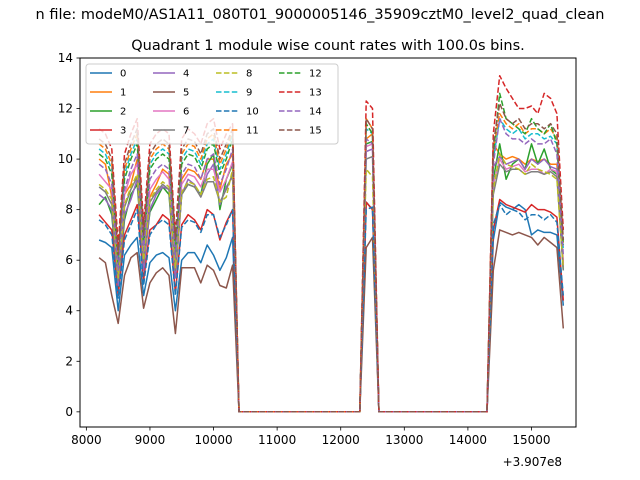  Describe the element at coordinates (69, 412) in the screenshot. I see `y-tick-label: 0` at that location.